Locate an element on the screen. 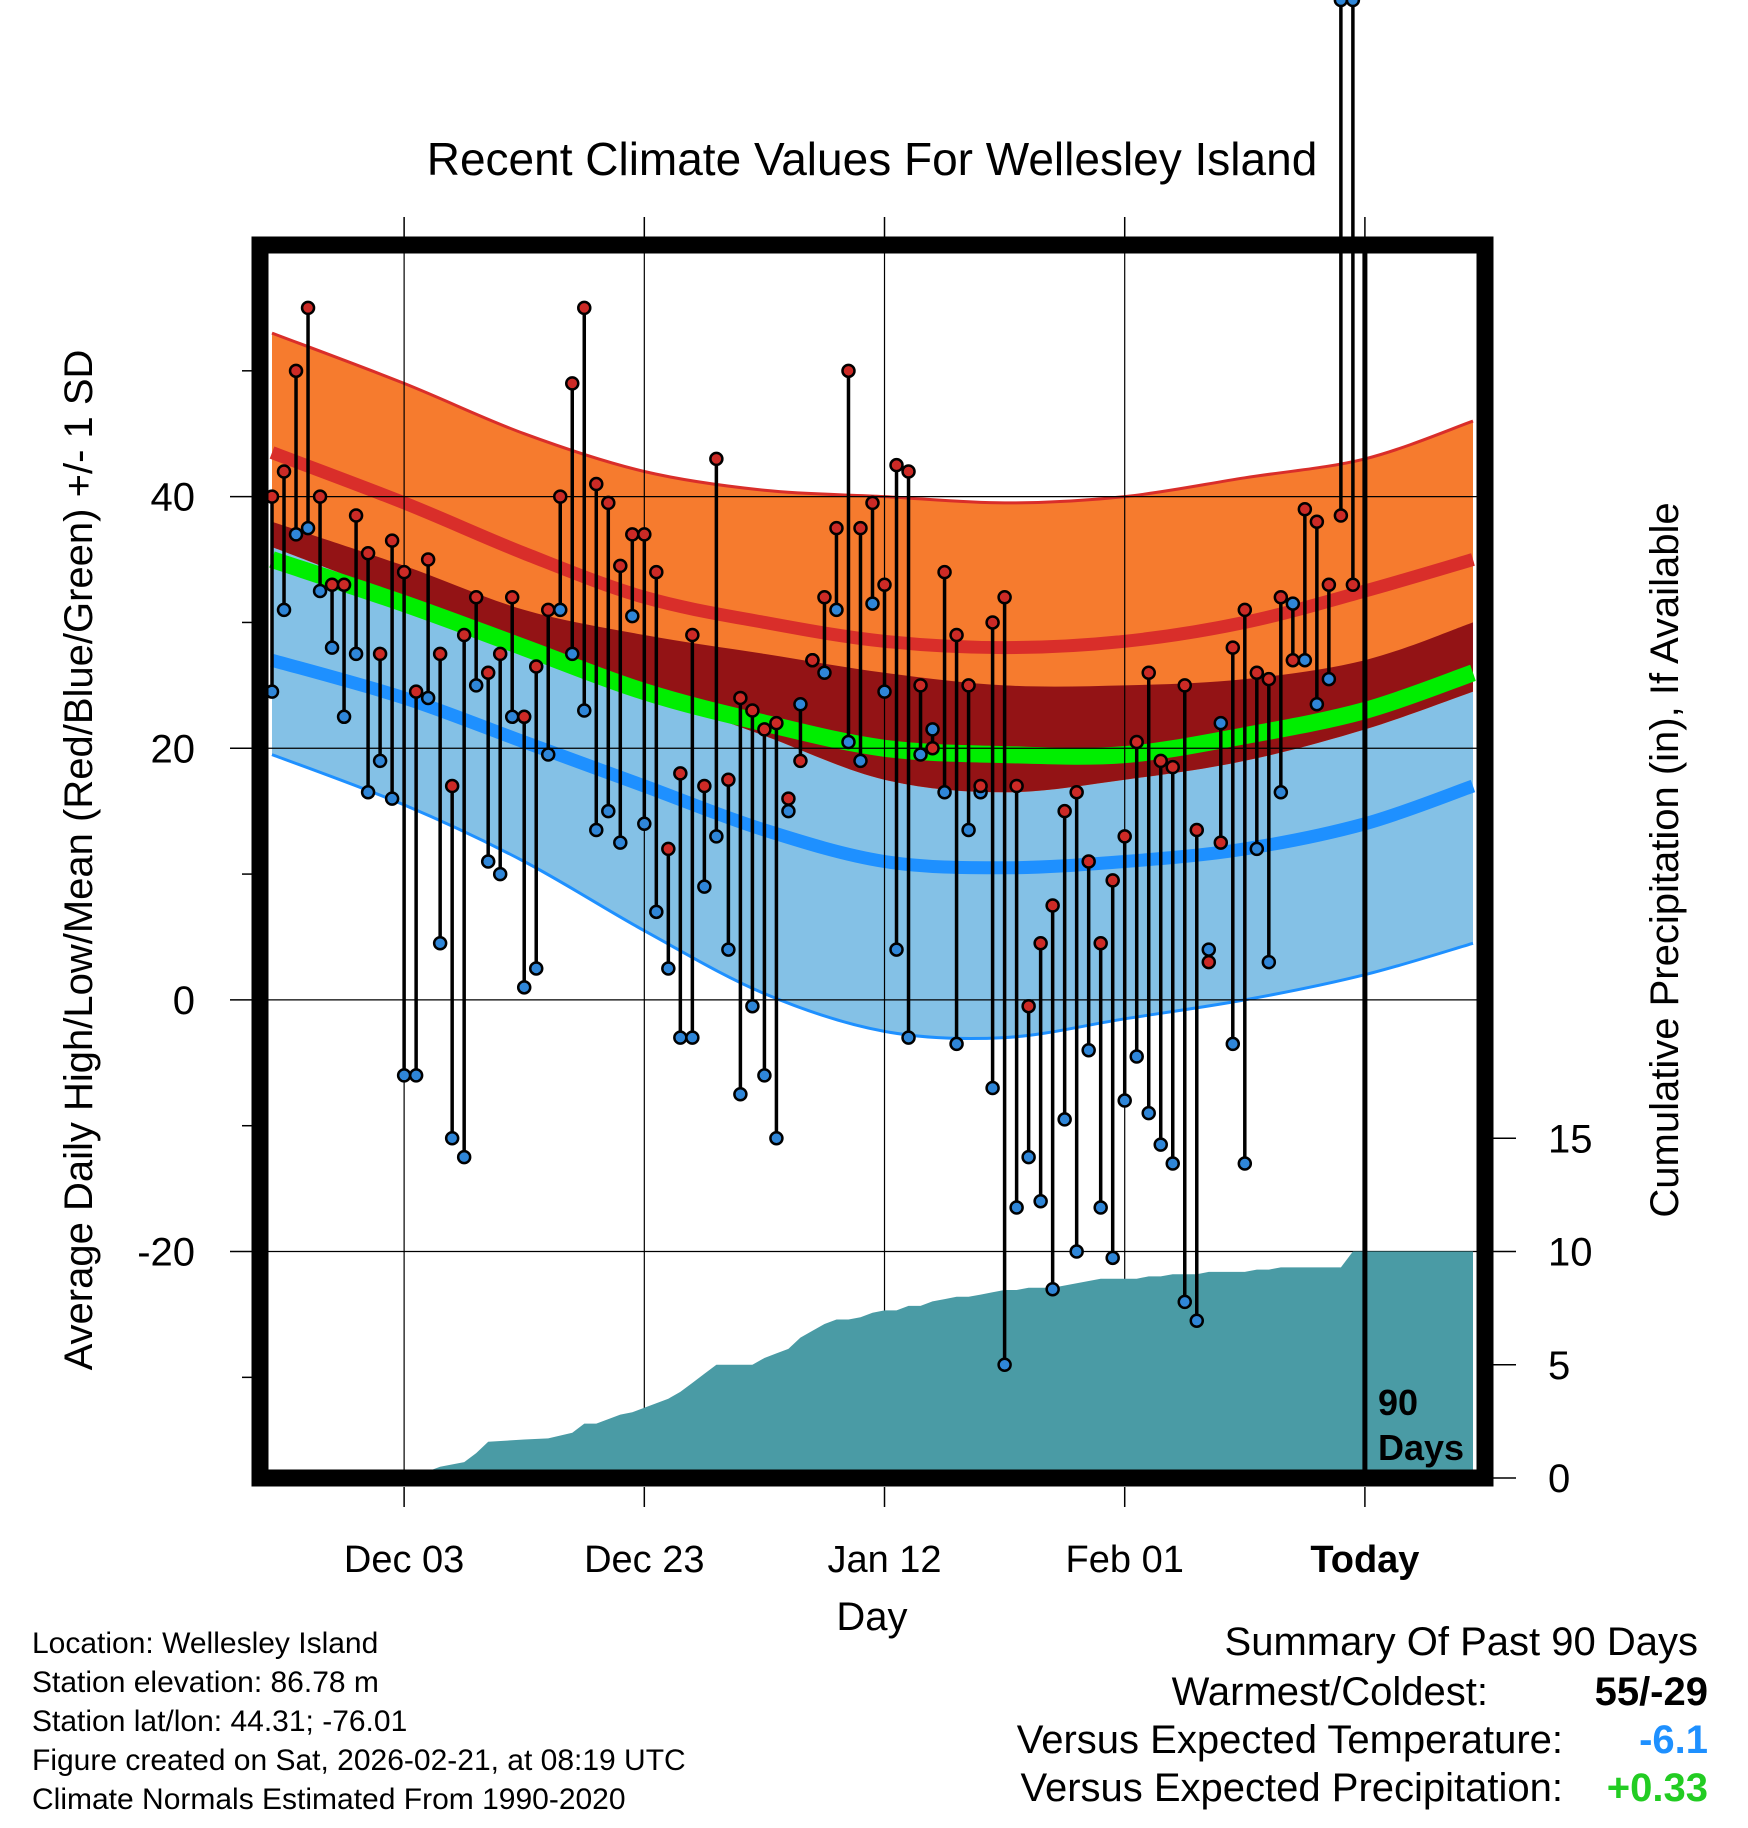  x-tick-label: Feb 01 is located at coordinates (1125, 1560).